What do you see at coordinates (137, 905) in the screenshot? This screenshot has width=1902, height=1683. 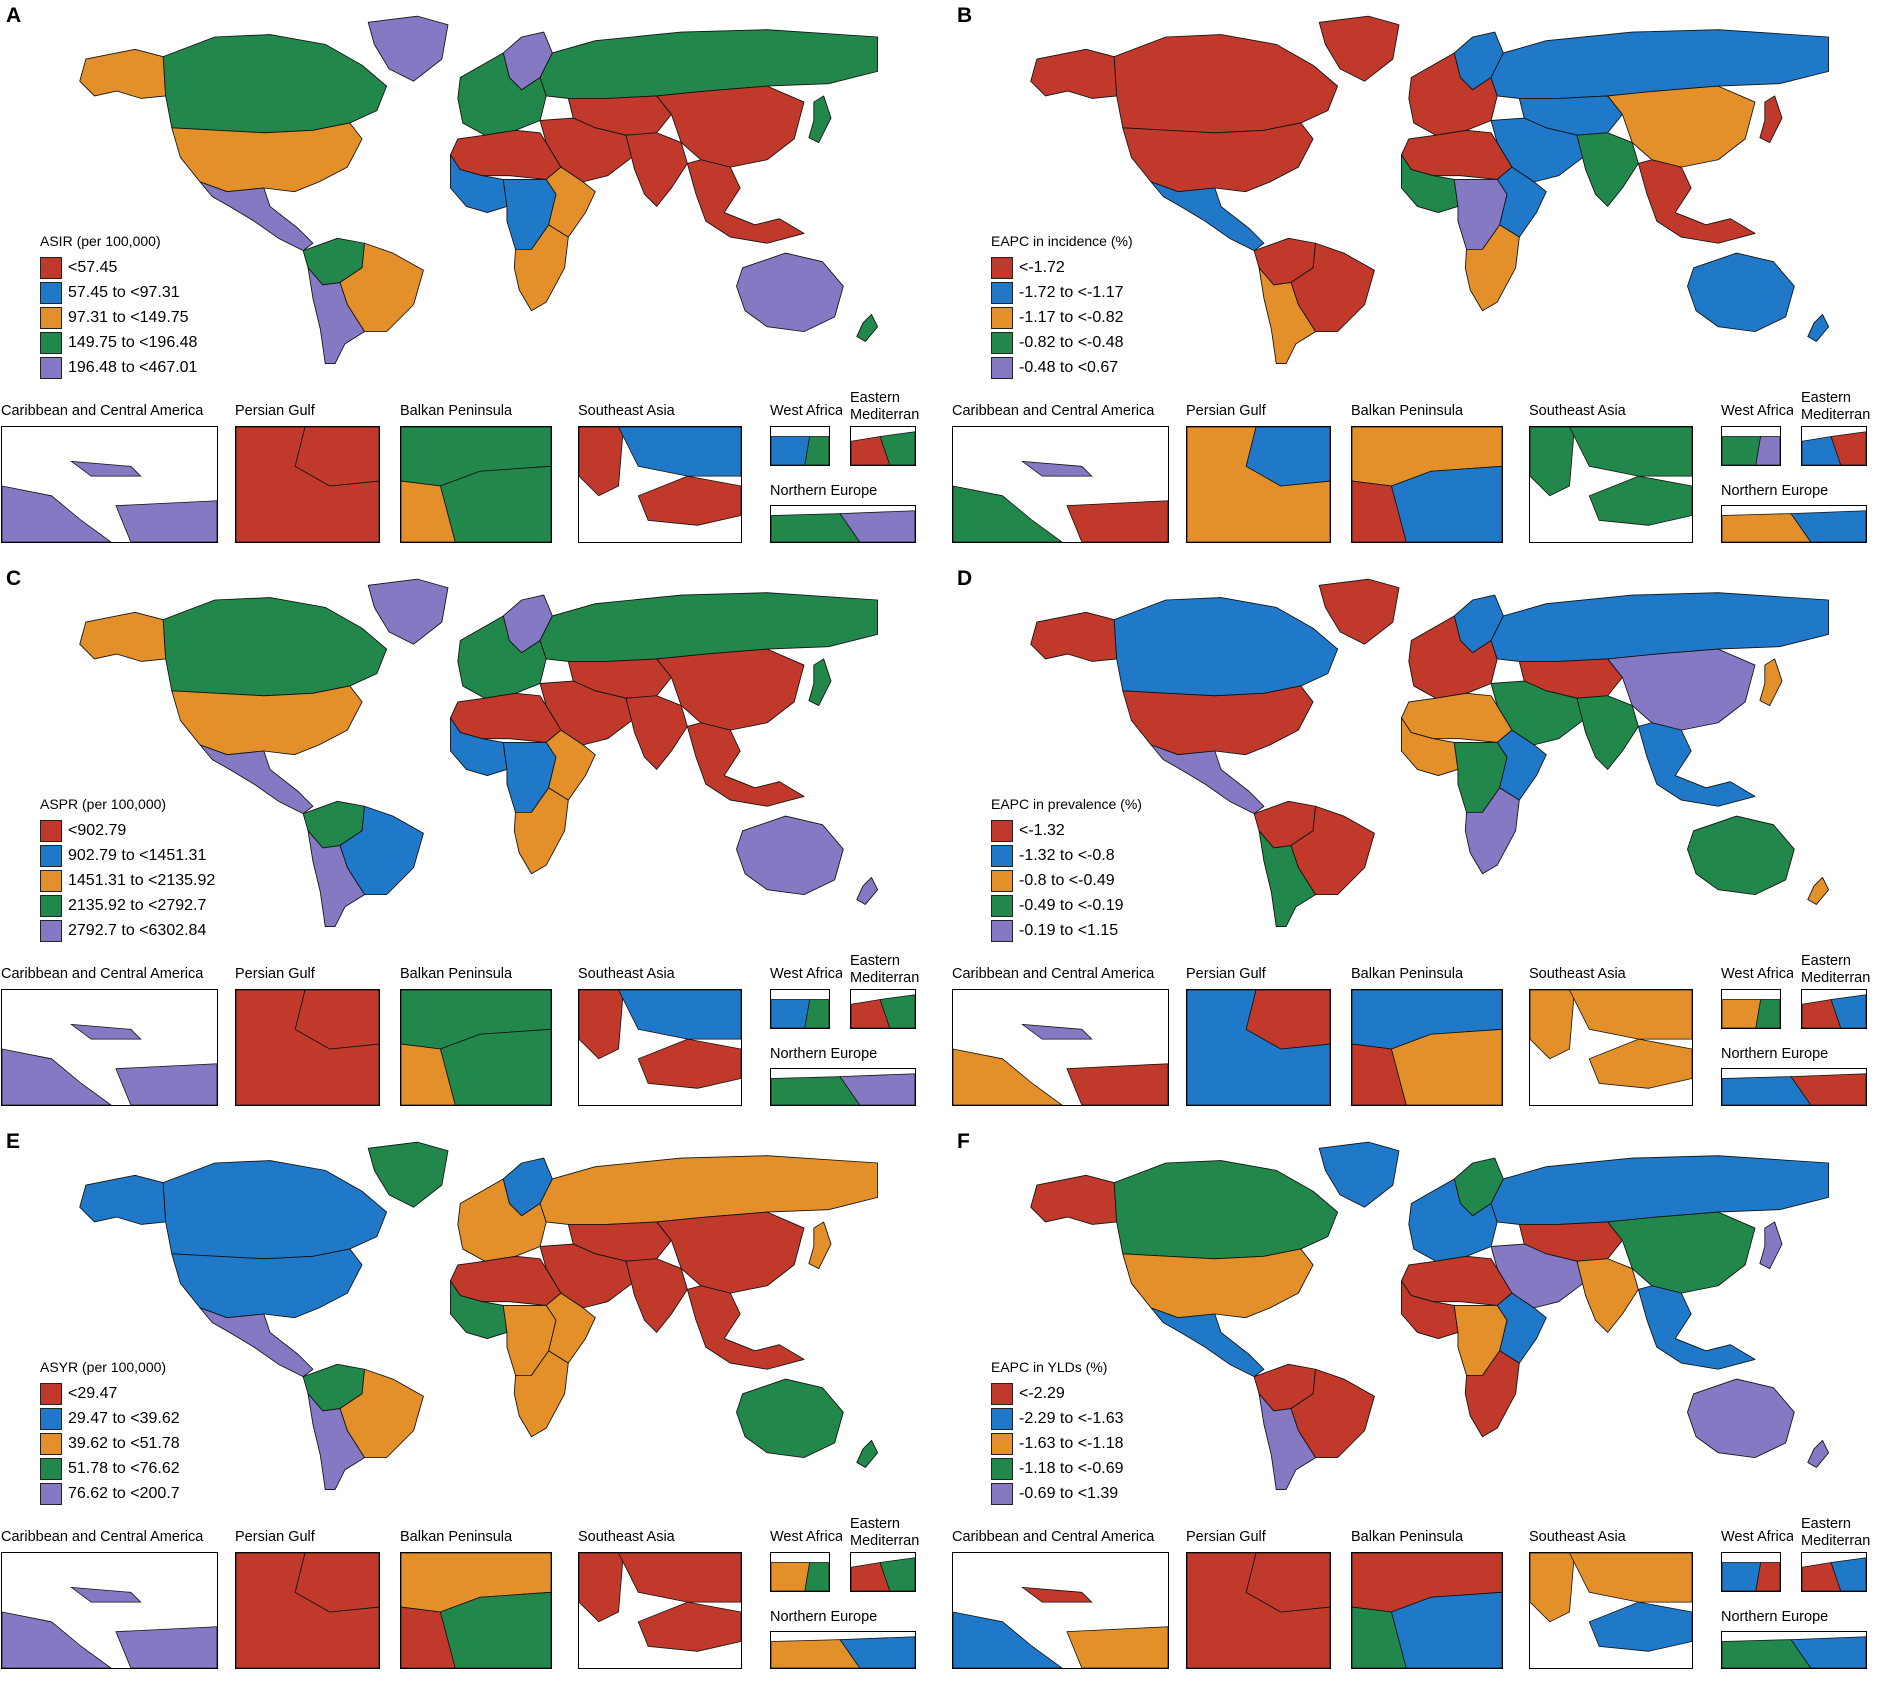 I see `legend-label: 2135.92 to <2792.7` at bounding box center [137, 905].